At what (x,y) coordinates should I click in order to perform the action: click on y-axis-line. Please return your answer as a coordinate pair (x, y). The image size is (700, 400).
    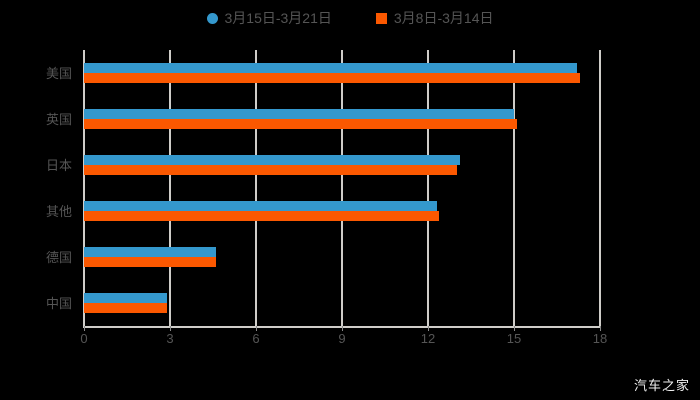
    Looking at the image, I should click on (84, 188).